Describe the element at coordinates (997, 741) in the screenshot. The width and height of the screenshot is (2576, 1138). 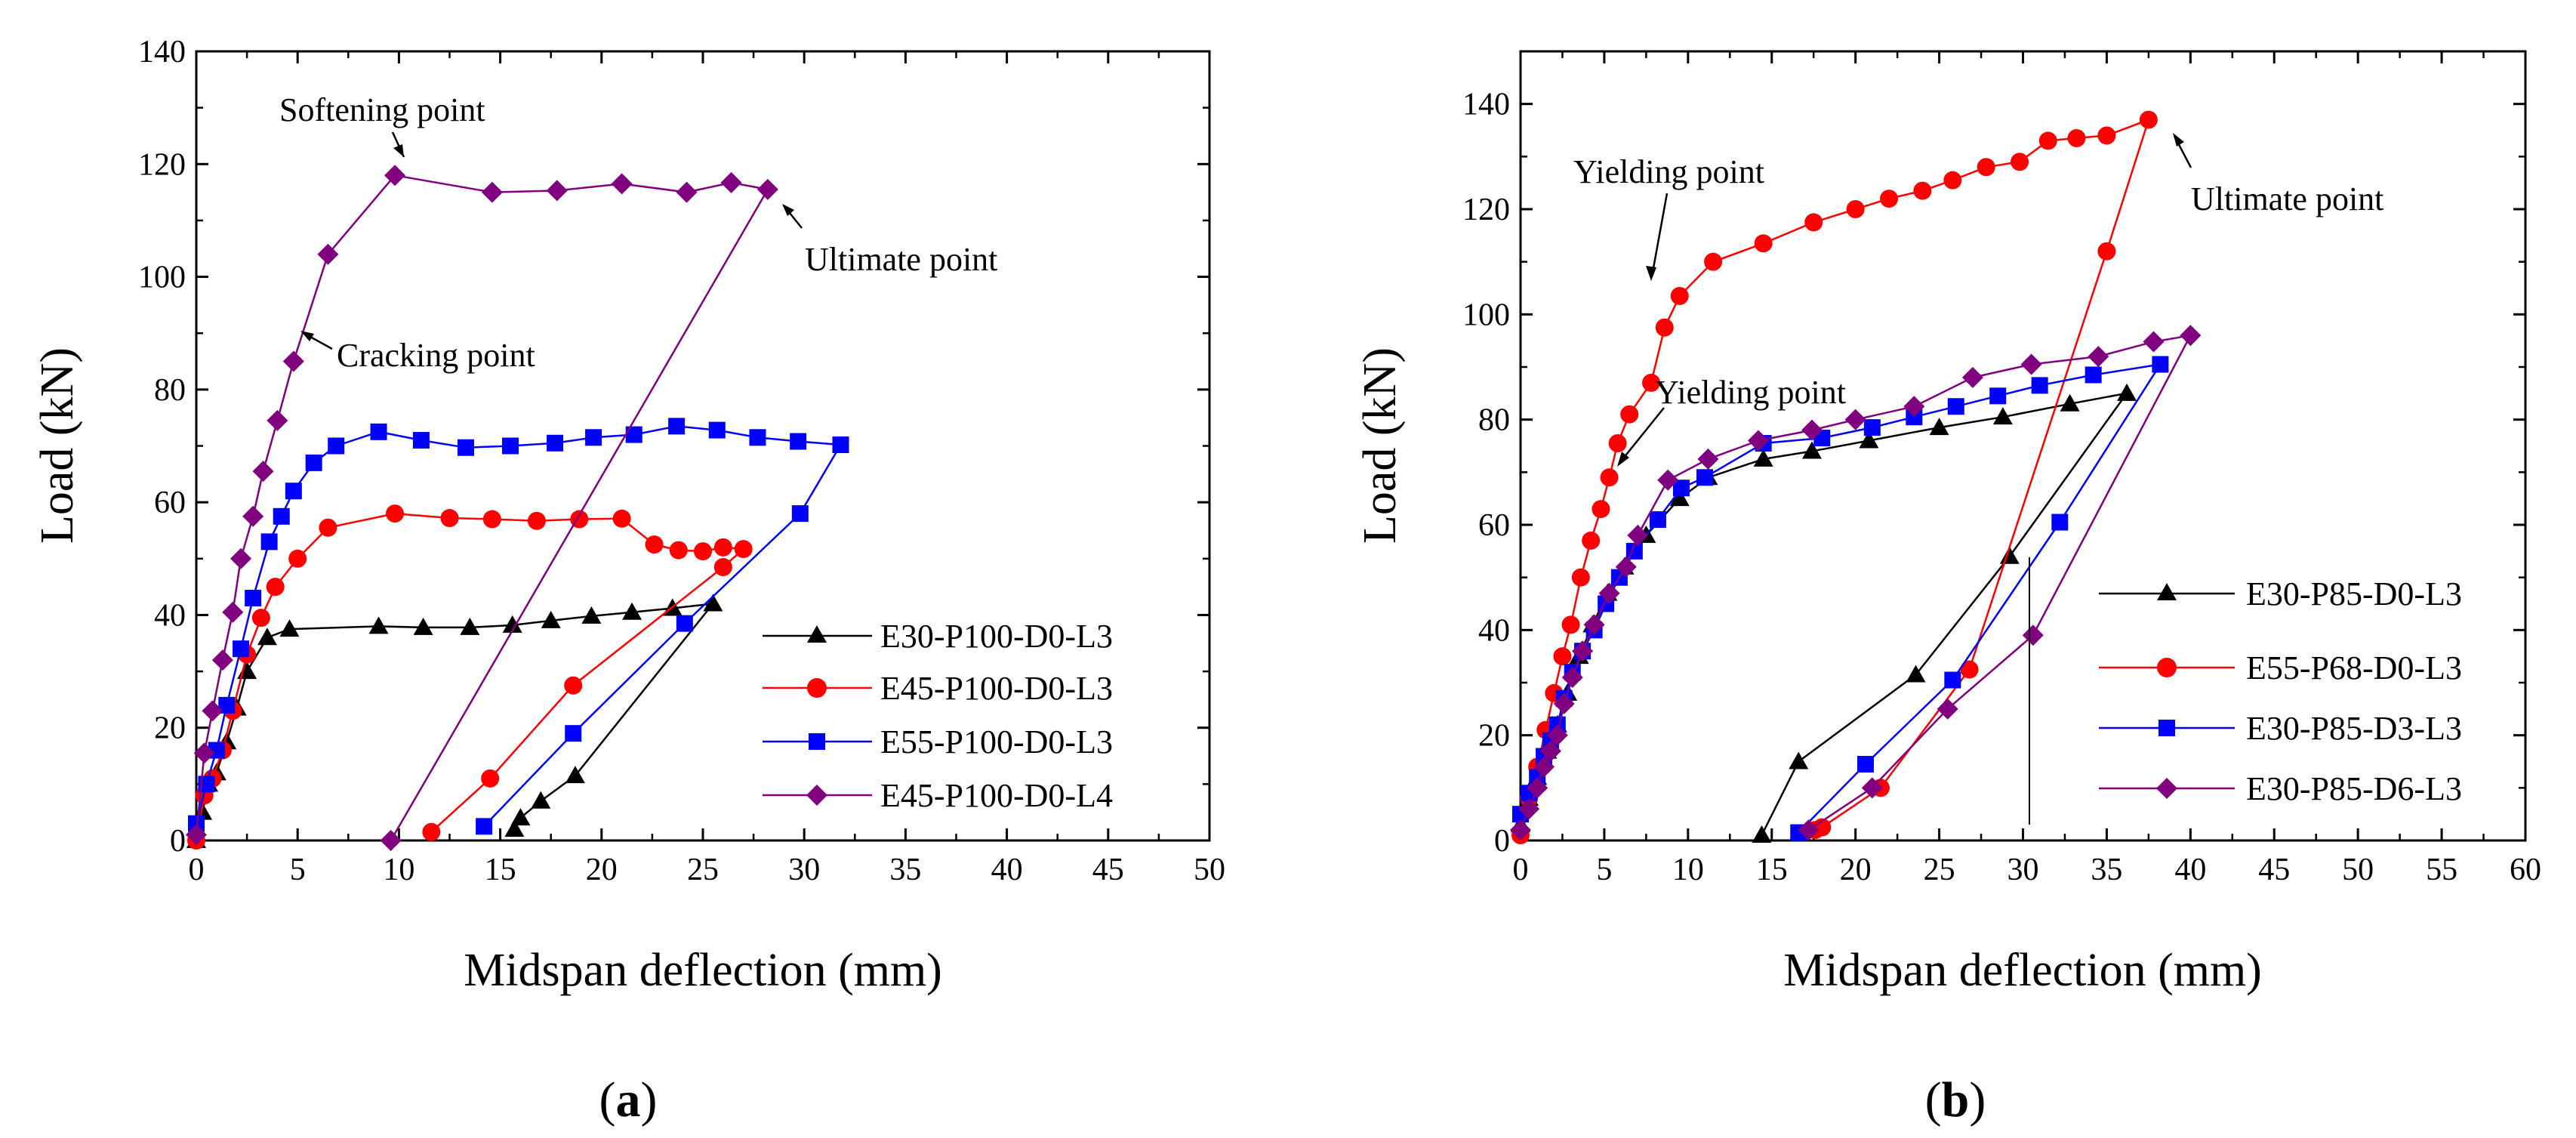
I see `legend-label-a-2: E55-P100-D0-L3` at that location.